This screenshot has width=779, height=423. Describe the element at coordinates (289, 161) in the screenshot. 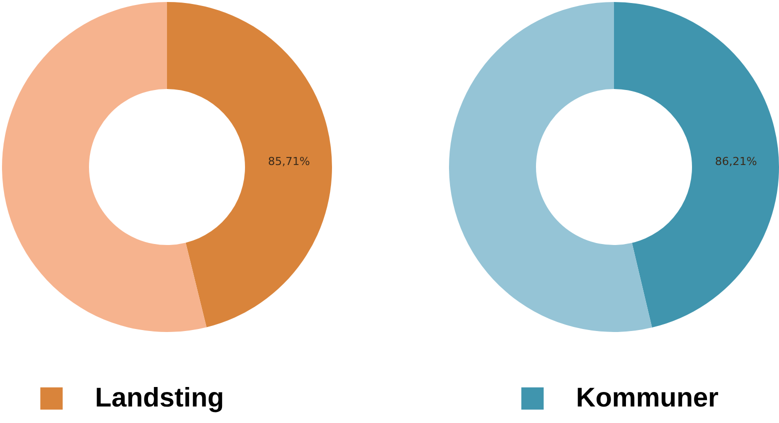

I see `text: 85,71%` at that location.